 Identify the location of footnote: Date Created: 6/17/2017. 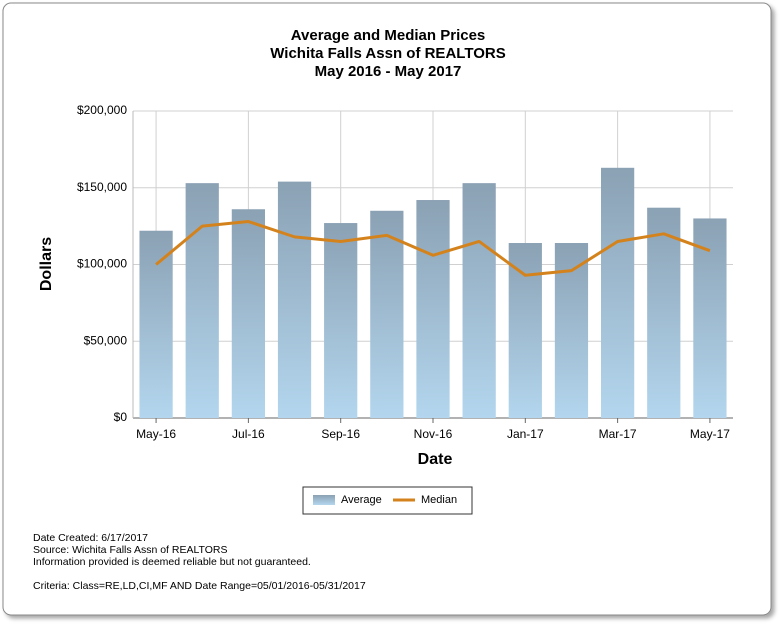
(90, 538).